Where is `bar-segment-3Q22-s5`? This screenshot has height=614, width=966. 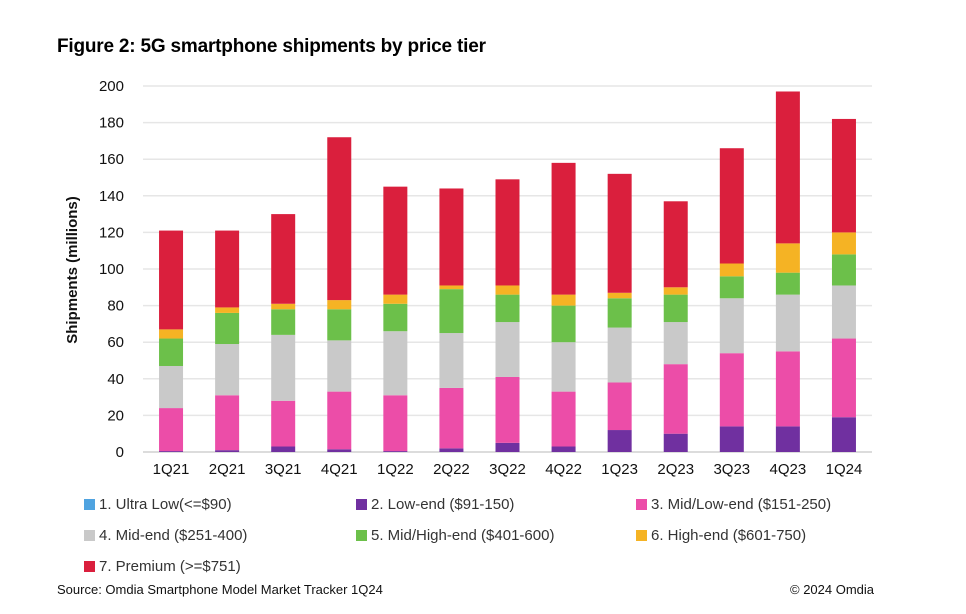
bar-segment-3Q22-s5 is located at coordinates (507, 308).